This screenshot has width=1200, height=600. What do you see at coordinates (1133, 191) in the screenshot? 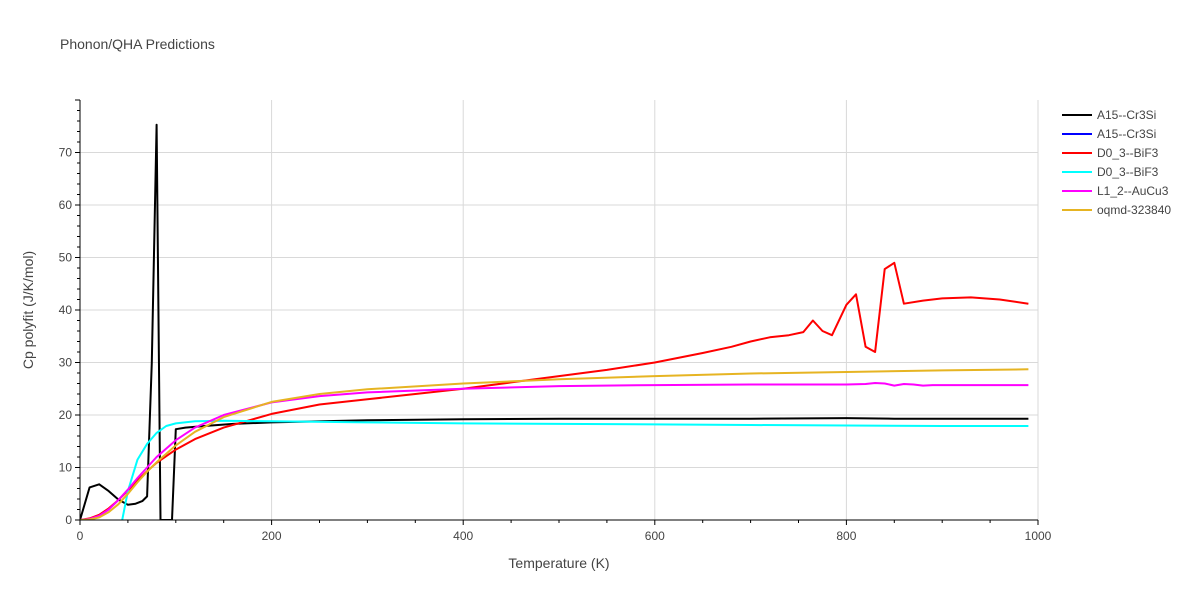
I see `legend-label: L1_2--AuCu3` at bounding box center [1133, 191].